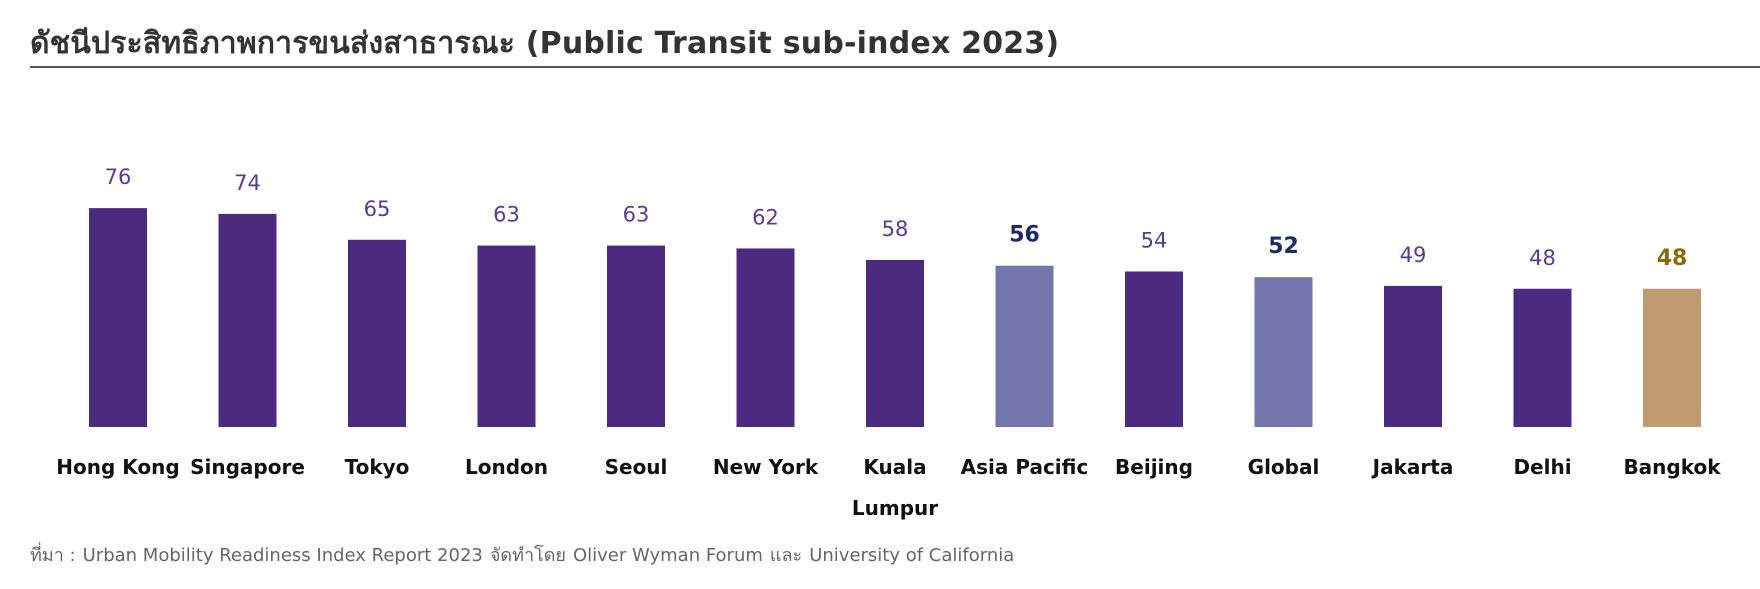  I want to click on data-label-hong-kong: 76, so click(118, 177).